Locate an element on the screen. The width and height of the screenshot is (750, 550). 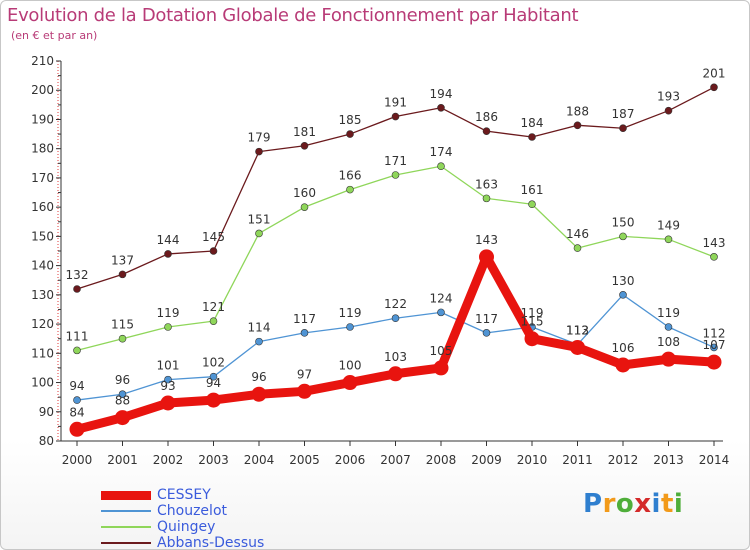
legend-label: CESSEY is located at coordinates (184, 495).